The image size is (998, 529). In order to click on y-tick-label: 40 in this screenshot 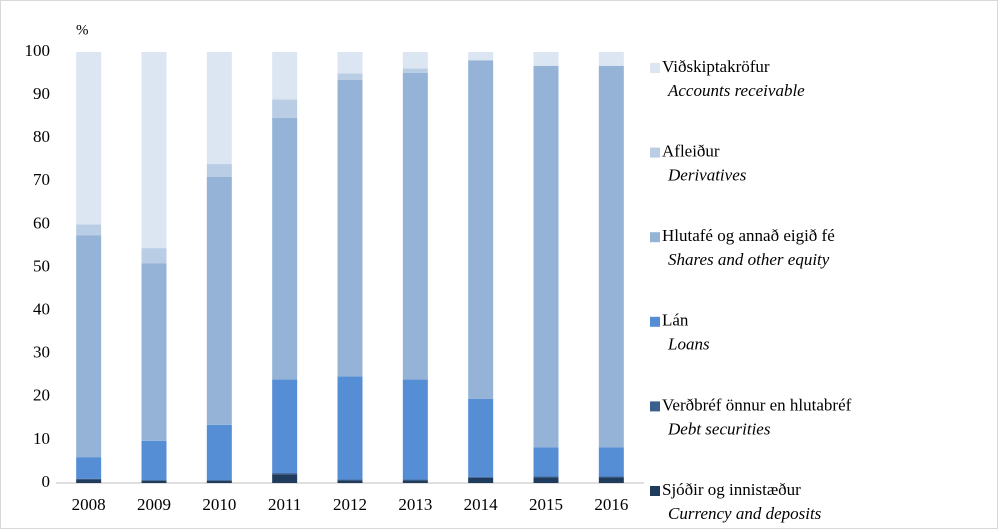, I will do `click(41, 309)`.